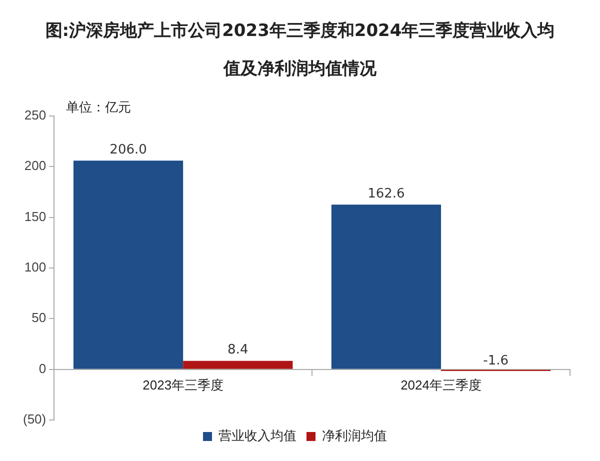  What do you see at coordinates (354, 436) in the screenshot?
I see `legend-label: 净利润均值` at bounding box center [354, 436].